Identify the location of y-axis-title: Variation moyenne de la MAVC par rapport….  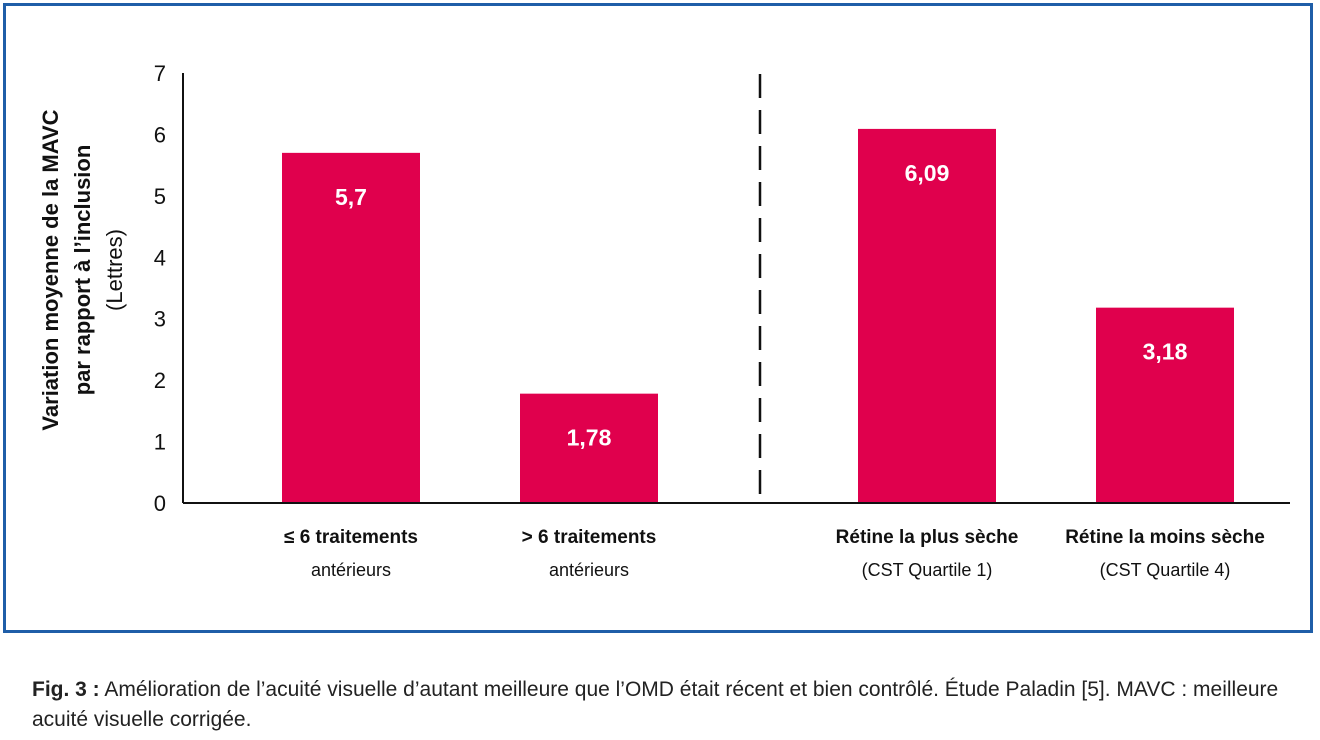
(82, 269).